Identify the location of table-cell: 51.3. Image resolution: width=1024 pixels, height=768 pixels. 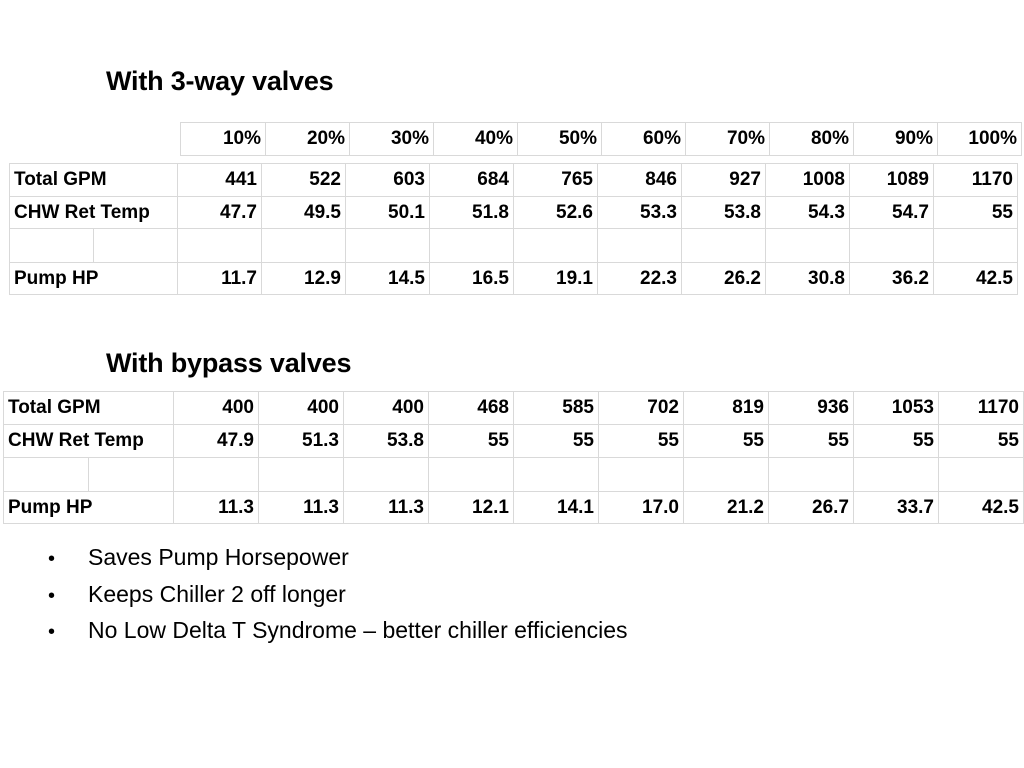
(301, 441).